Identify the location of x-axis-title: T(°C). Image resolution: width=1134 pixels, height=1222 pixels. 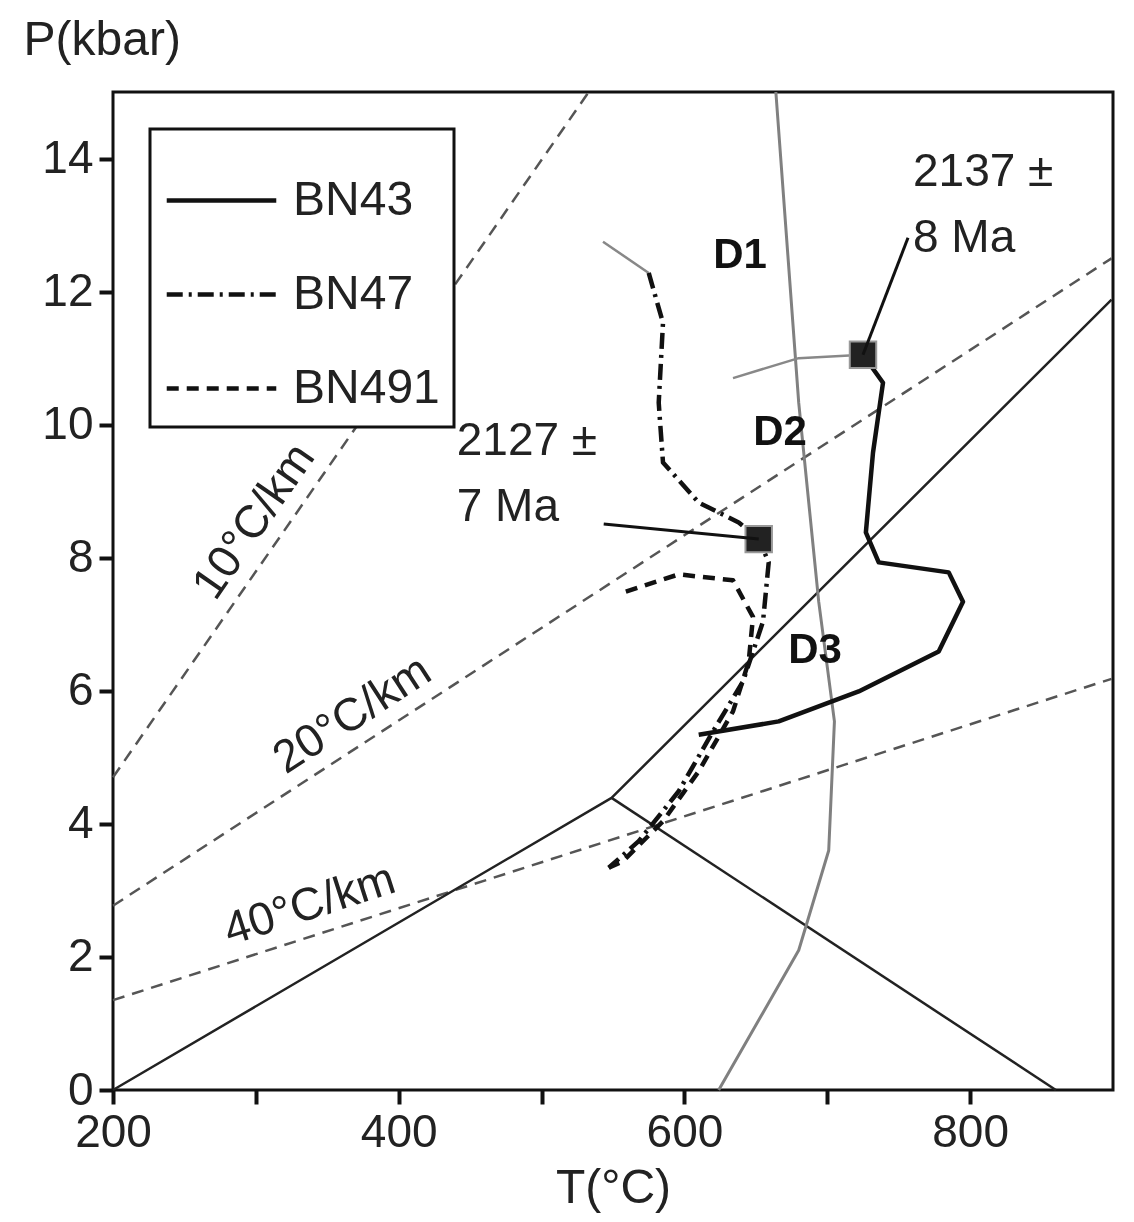
(613, 1186).